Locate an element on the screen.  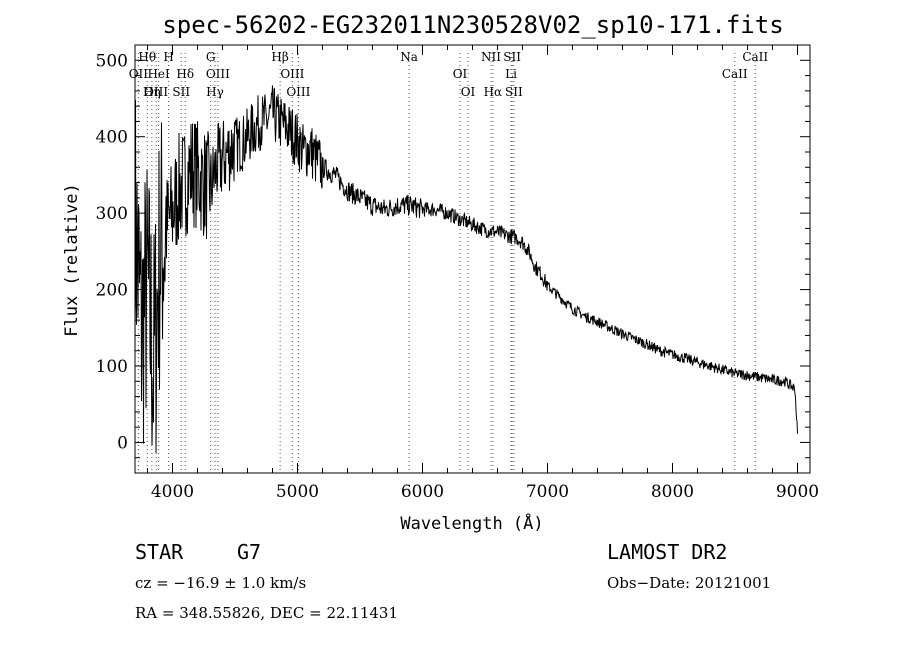
y-axis-label: Flux (relative) is located at coordinates (72, 260).